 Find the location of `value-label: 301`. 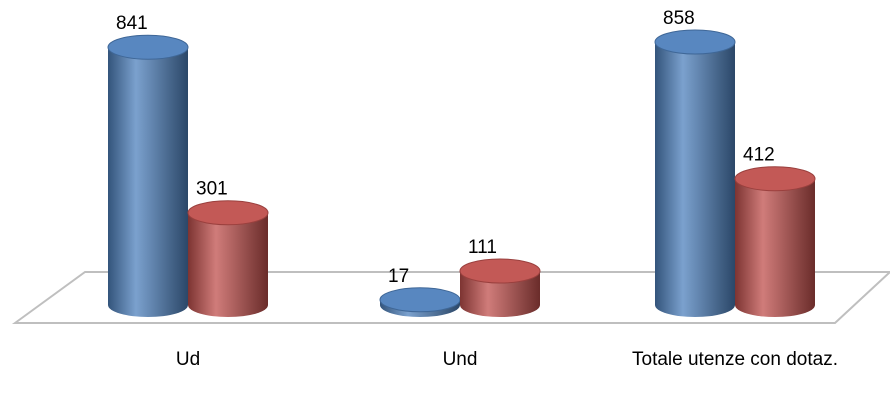

value-label: 301 is located at coordinates (212, 189).